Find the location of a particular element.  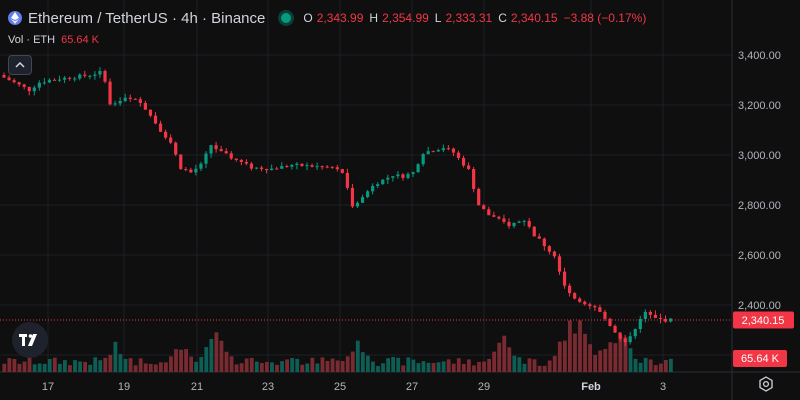

high-value: 2,354.99 is located at coordinates (405, 18).